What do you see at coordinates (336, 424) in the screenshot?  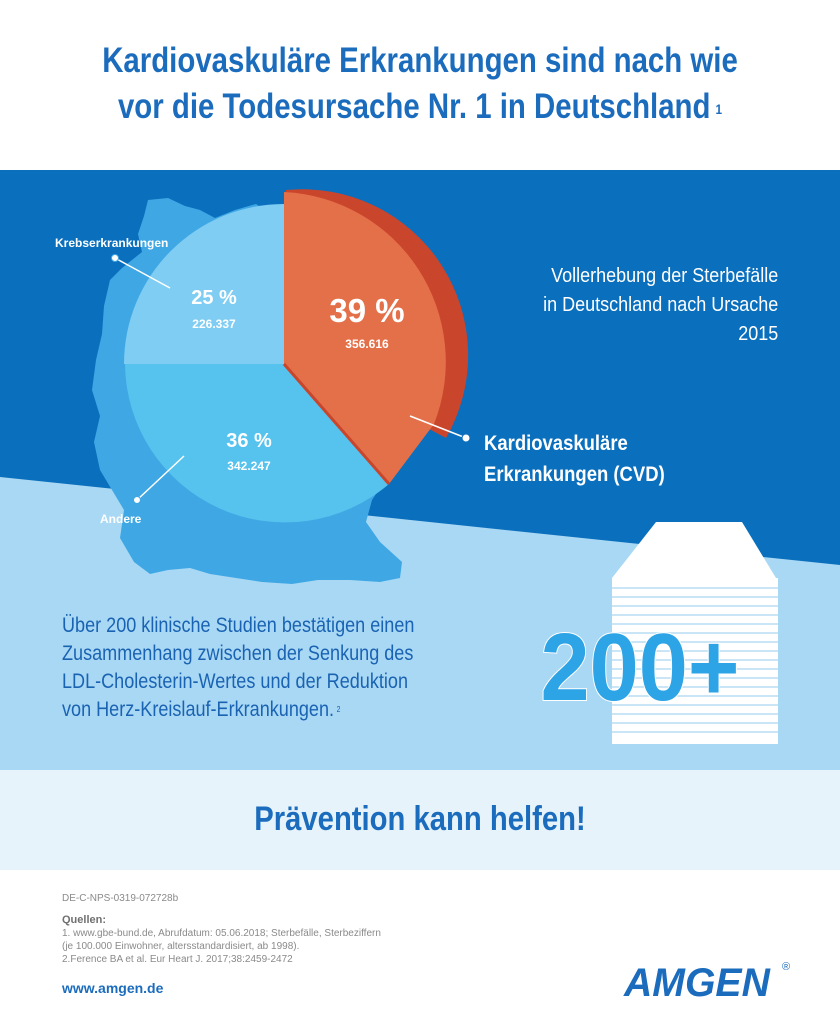 I see `cvd-slice-divider` at bounding box center [336, 424].